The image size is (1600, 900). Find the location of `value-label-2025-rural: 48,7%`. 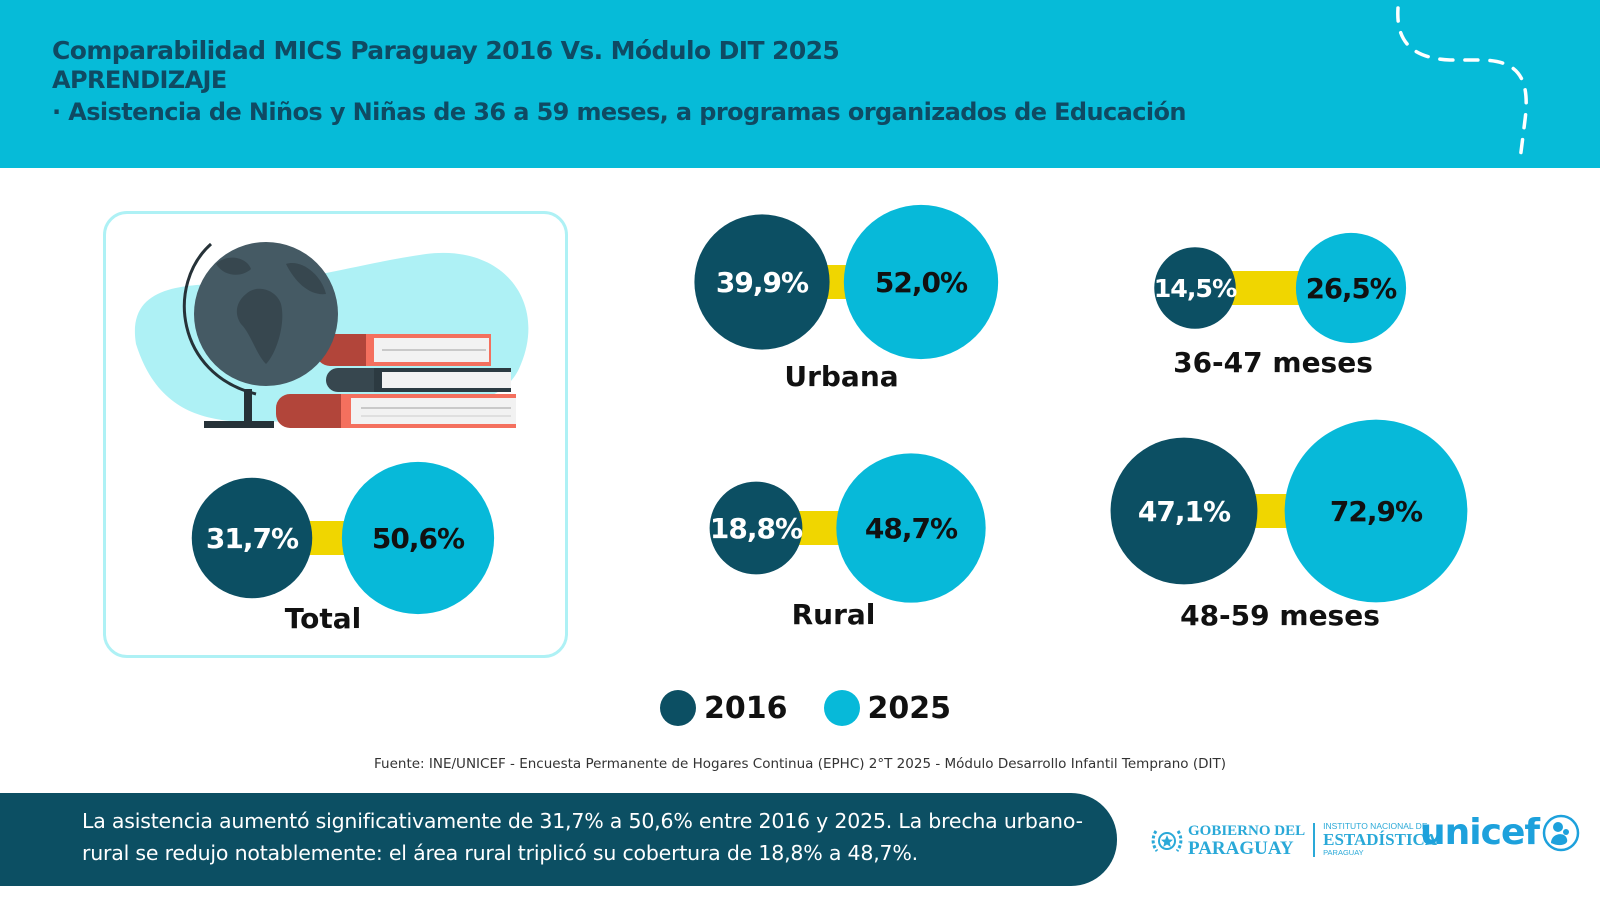

value-label-2025-rural: 48,7% is located at coordinates (911, 528).